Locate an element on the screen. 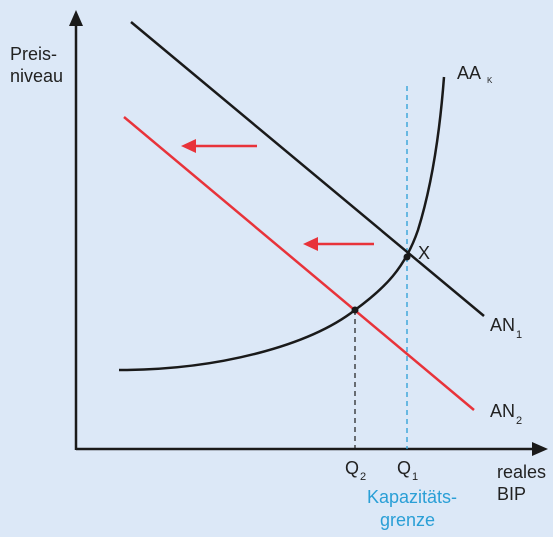 This screenshot has height=537, width=553. supply-curve-subscript: K is located at coordinates (490, 80).